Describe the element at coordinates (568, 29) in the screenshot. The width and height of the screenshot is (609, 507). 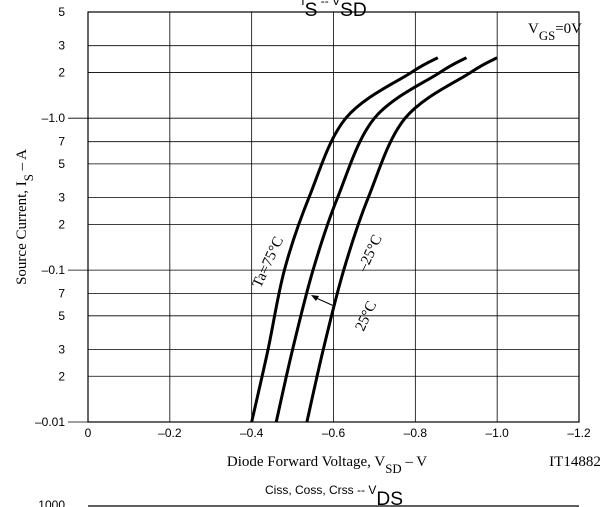
I see `condition-label-part: =0V` at that location.